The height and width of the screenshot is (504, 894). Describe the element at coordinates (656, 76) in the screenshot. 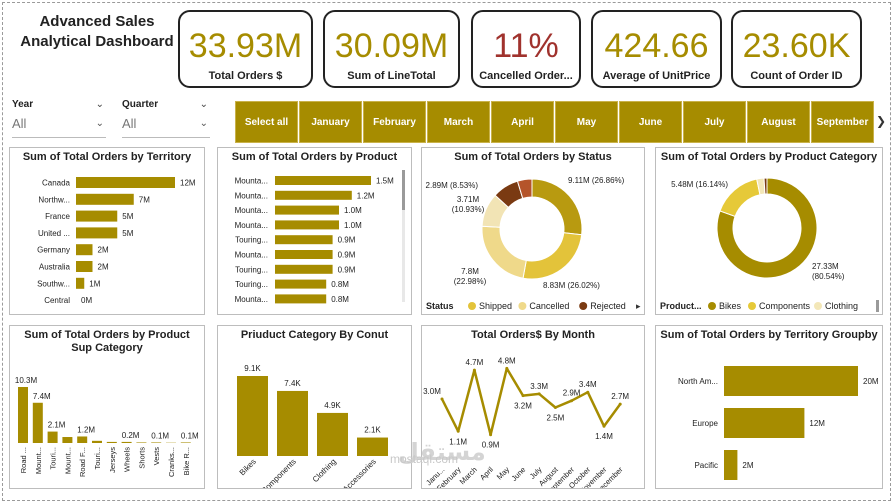

I see `kpi-label: Average of UnitPrice` at that location.